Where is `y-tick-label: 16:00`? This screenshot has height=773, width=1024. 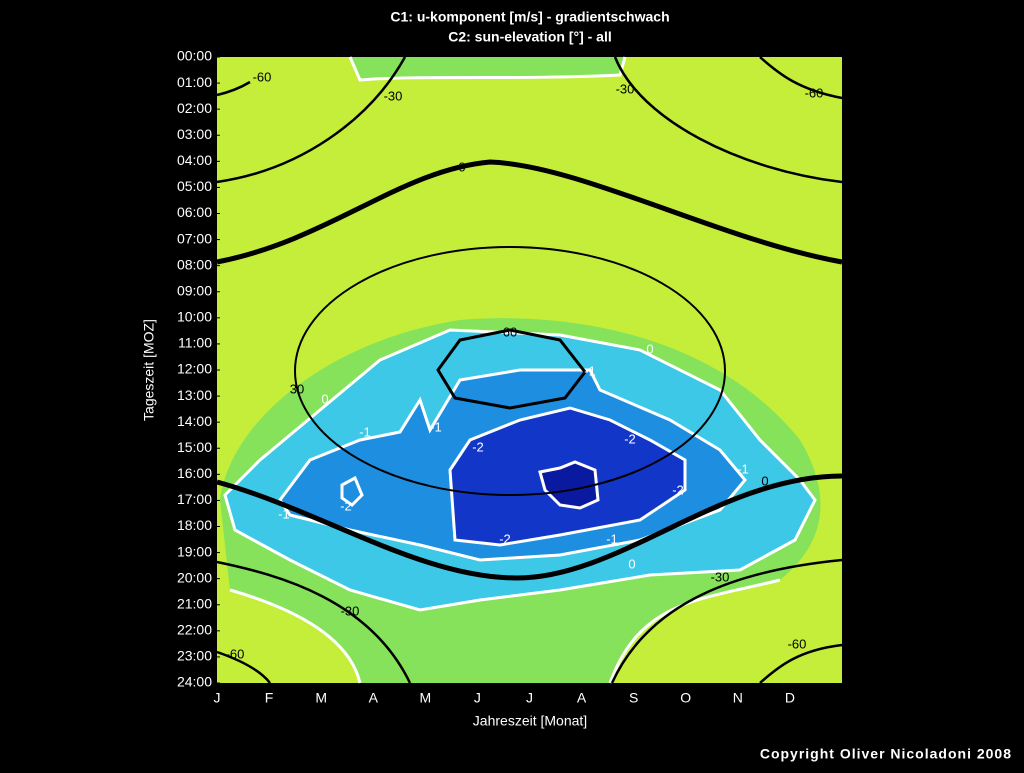 y-tick-label: 16:00 is located at coordinates (194, 473).